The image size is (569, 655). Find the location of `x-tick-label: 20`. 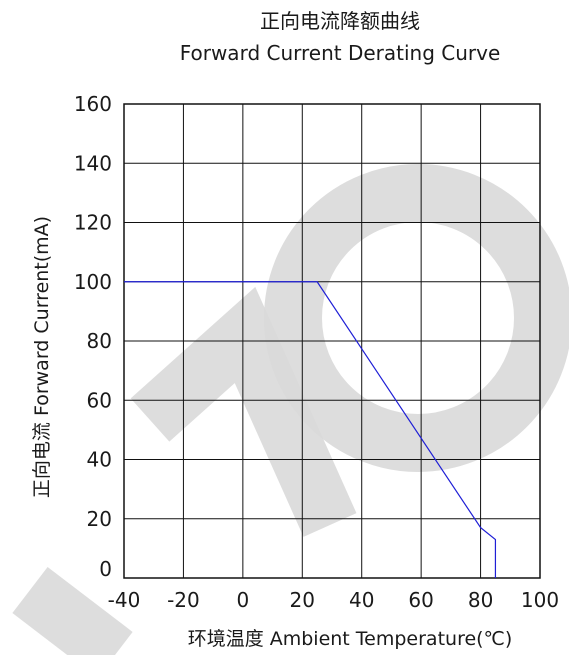

x-tick-label: 20 is located at coordinates (302, 600).